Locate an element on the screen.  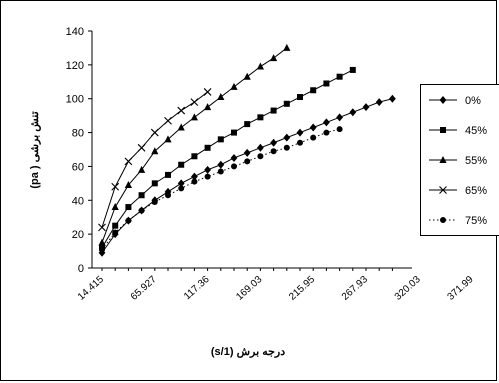
x-tick-label: 267.93 is located at coordinates (355, 288).